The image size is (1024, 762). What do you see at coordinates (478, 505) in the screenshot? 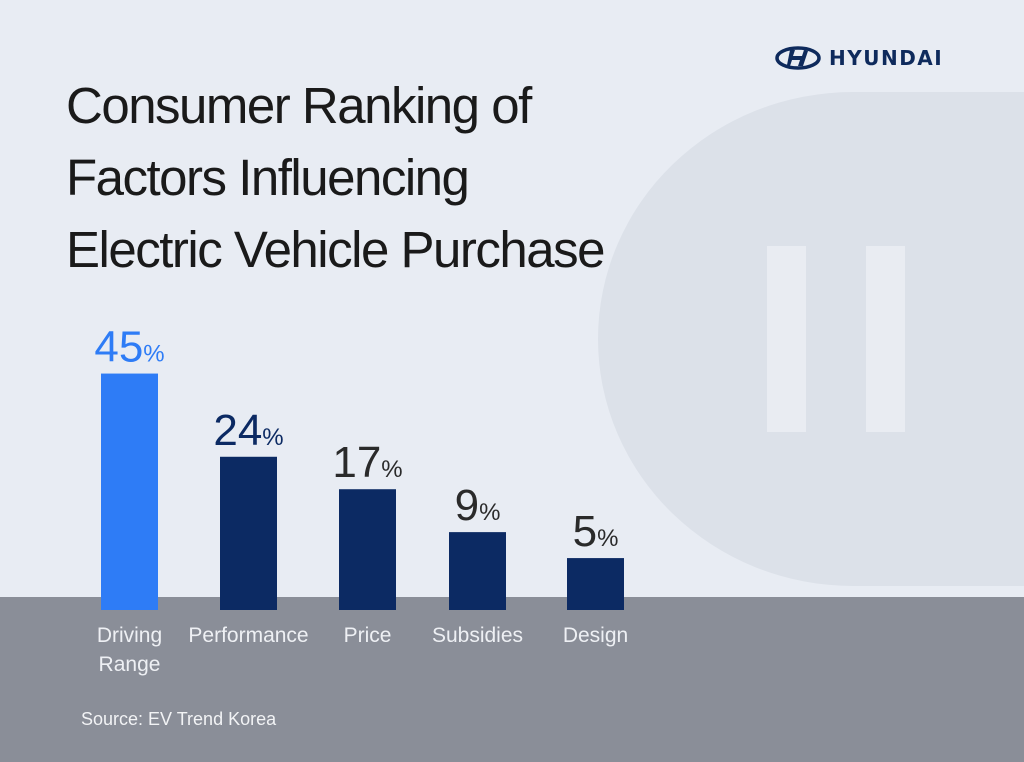
I see `data-label: 9%` at bounding box center [478, 505].